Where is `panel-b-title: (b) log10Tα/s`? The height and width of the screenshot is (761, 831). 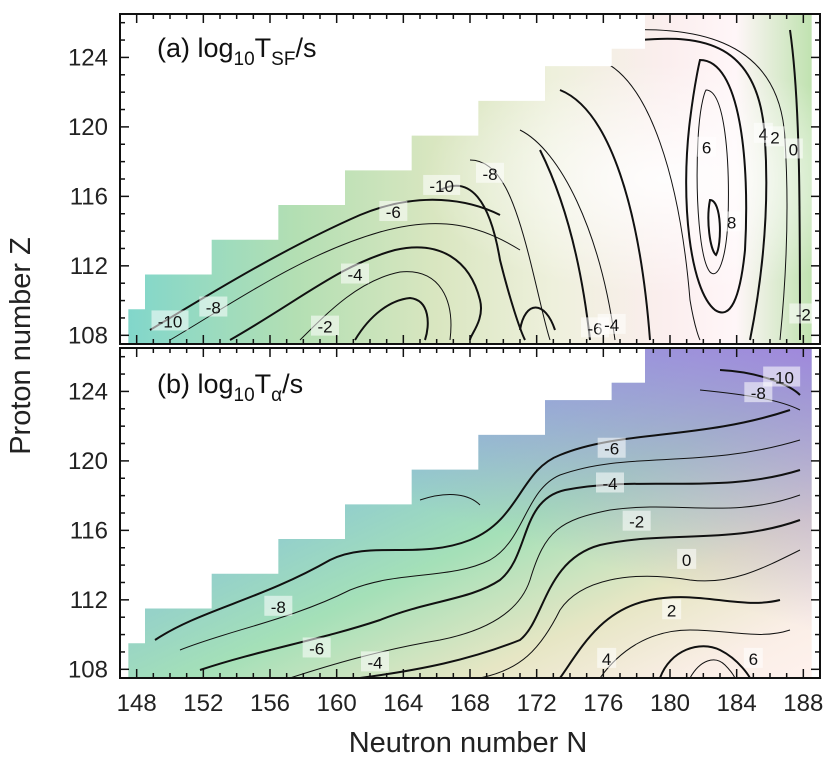 panel-b-title: (b) log10Tα/s is located at coordinates (230, 387).